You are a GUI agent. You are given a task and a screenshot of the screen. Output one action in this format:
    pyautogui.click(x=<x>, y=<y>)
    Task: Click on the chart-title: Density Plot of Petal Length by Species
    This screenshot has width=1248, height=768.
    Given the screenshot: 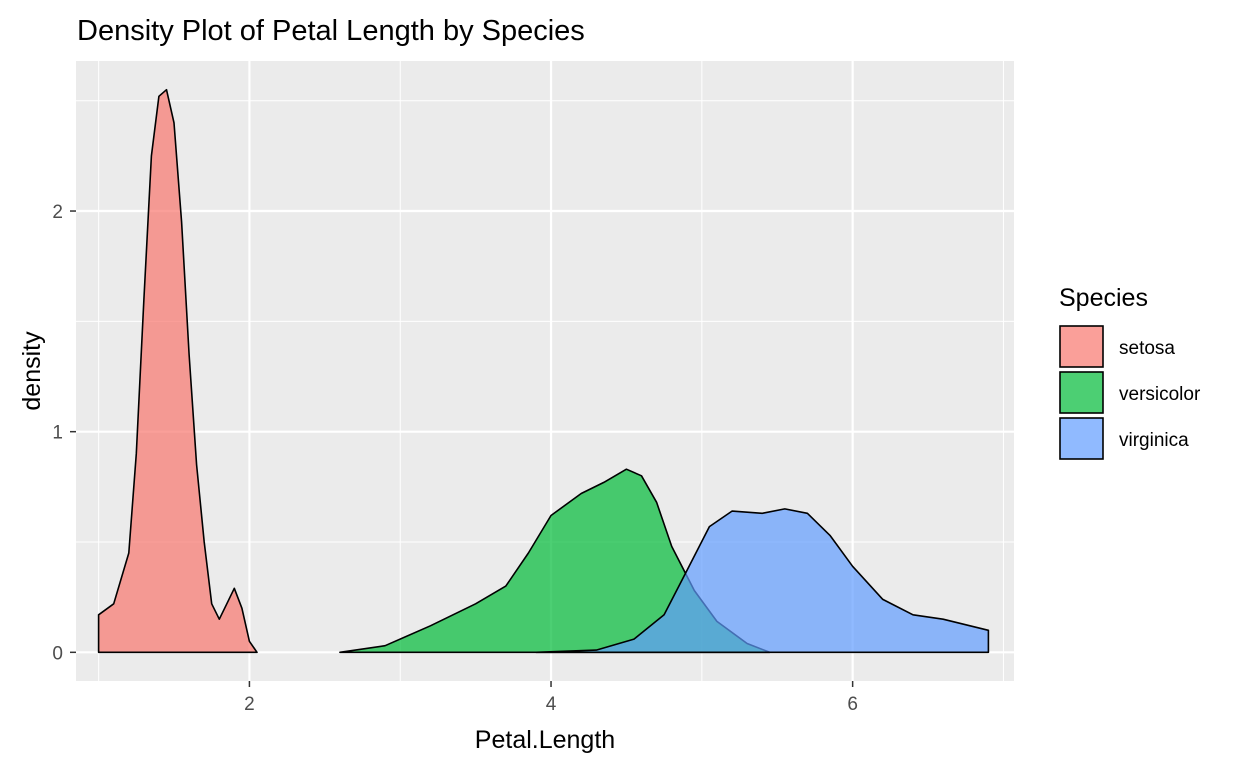 What is the action you would take?
    pyautogui.click(x=331, y=31)
    